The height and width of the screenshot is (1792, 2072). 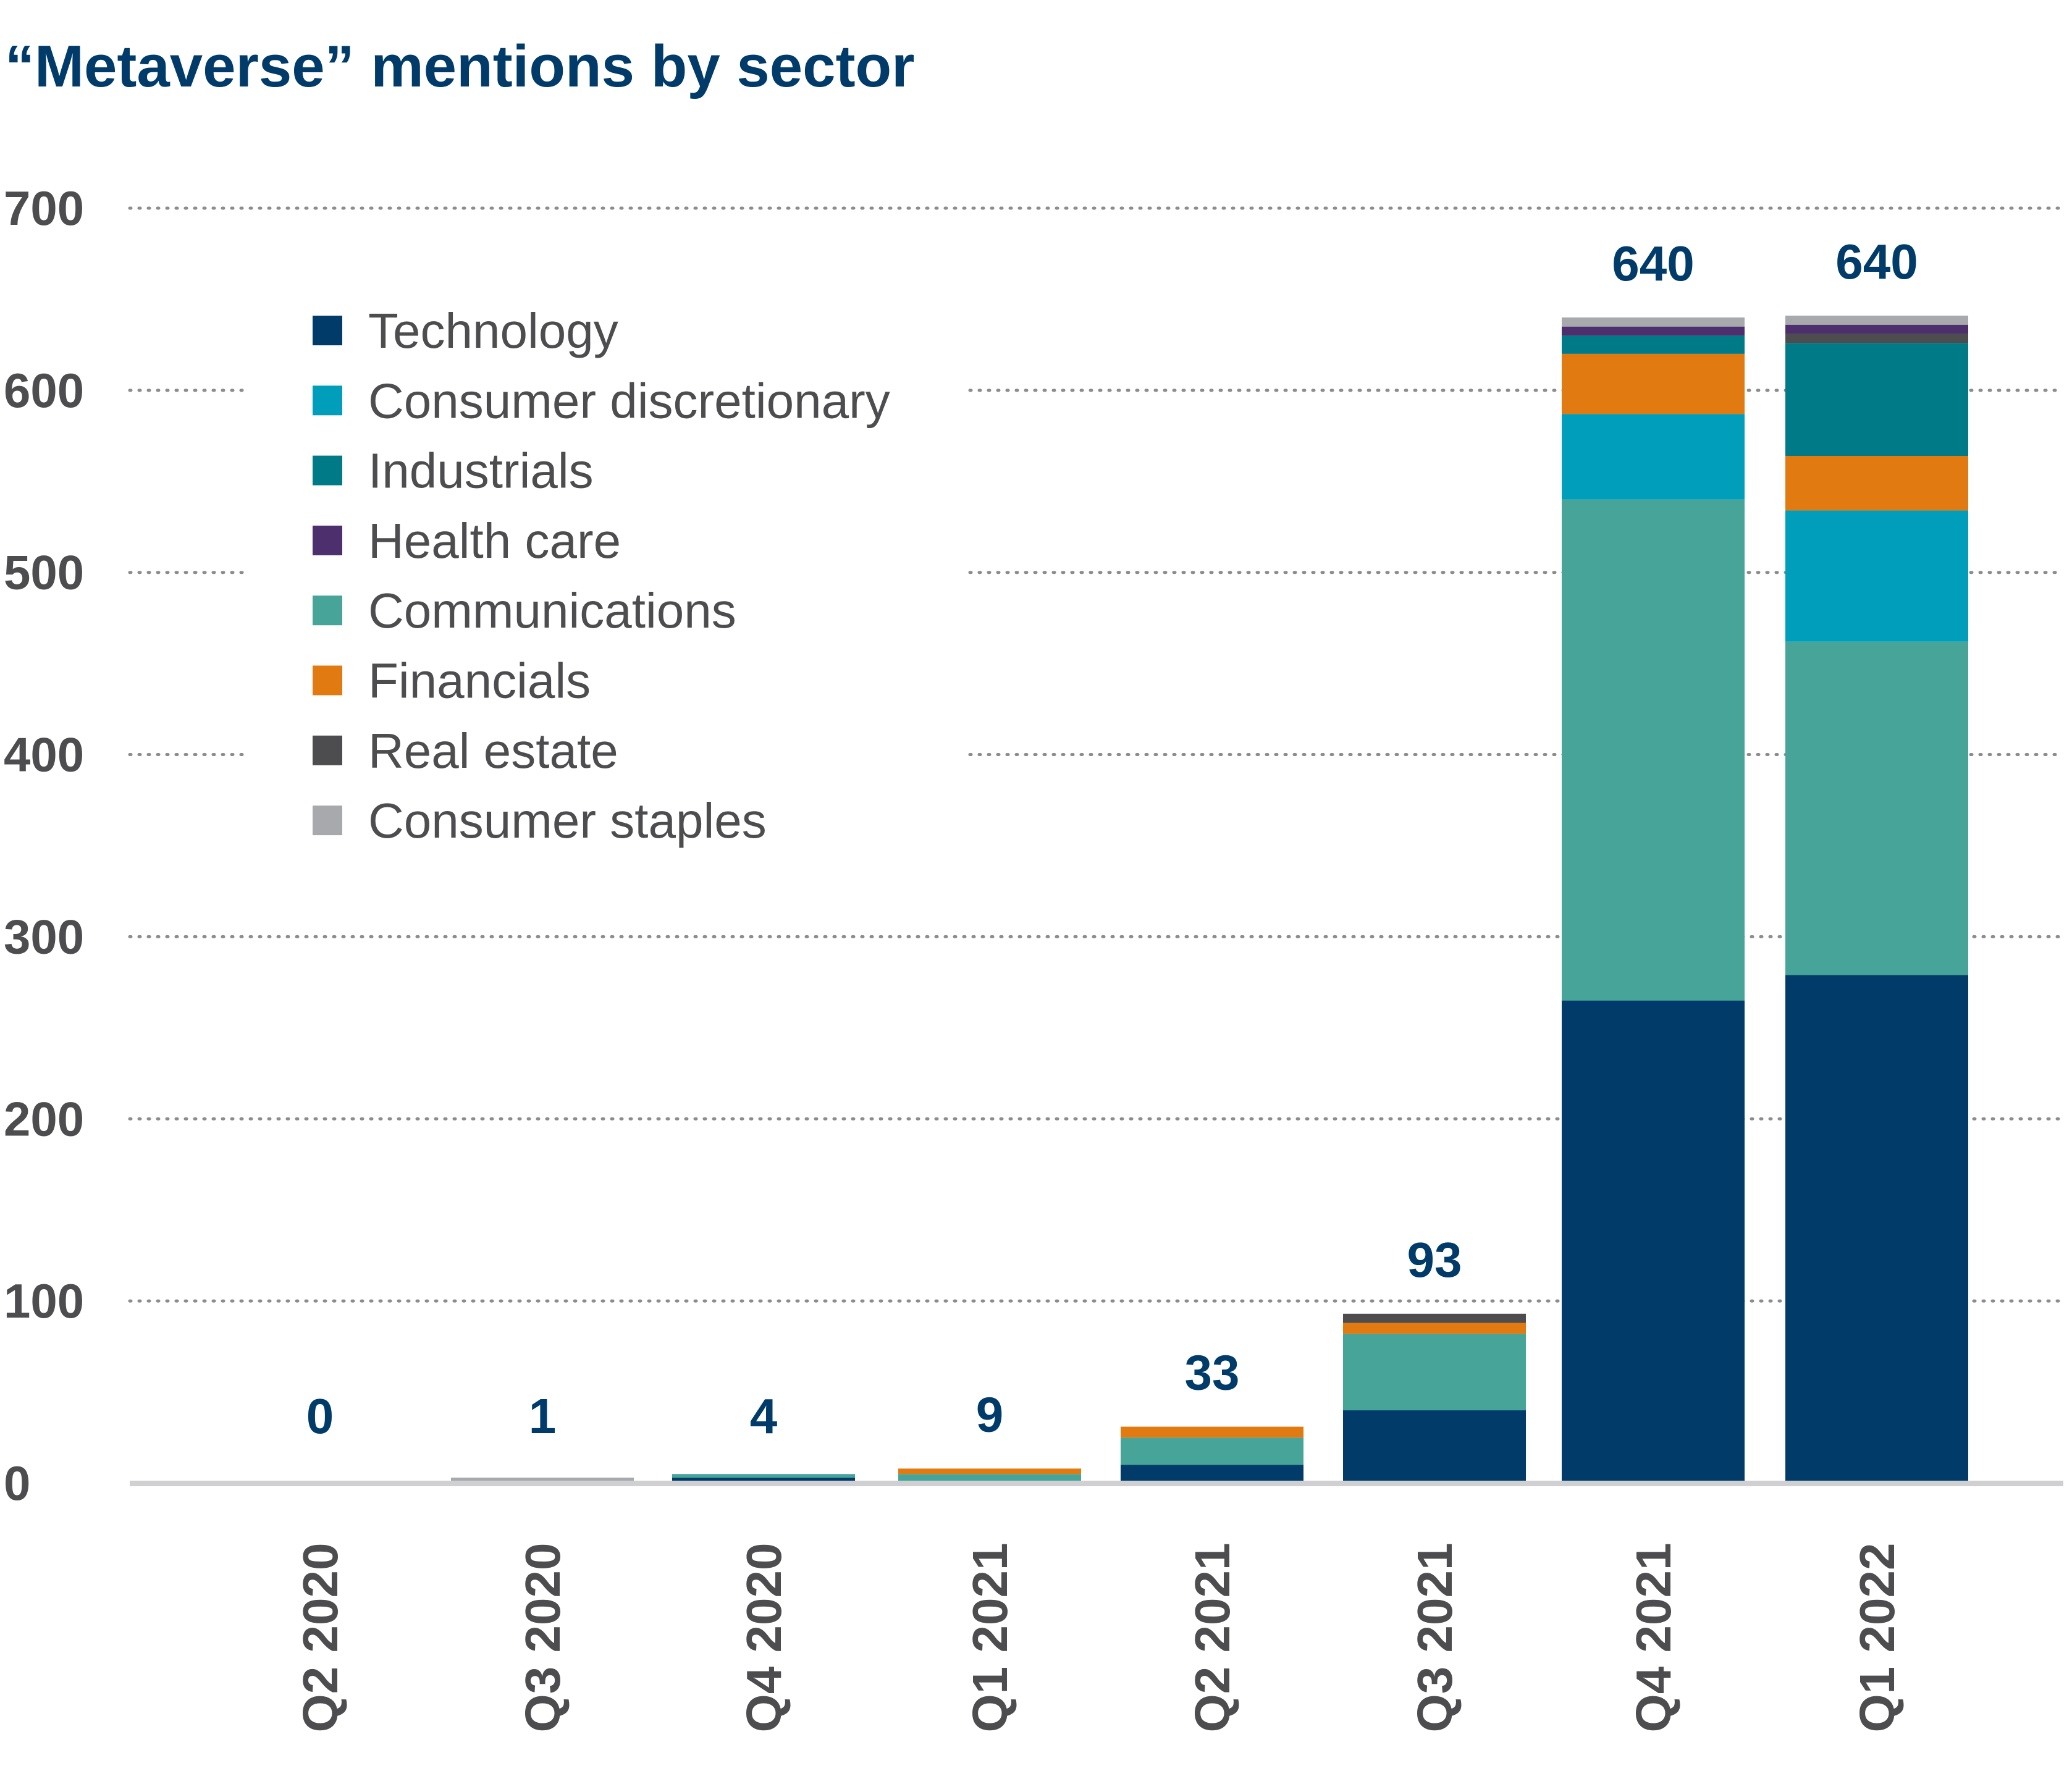 What do you see at coordinates (1876, 338) in the screenshot?
I see `bar-segment-q1-2022-real-estate` at bounding box center [1876, 338].